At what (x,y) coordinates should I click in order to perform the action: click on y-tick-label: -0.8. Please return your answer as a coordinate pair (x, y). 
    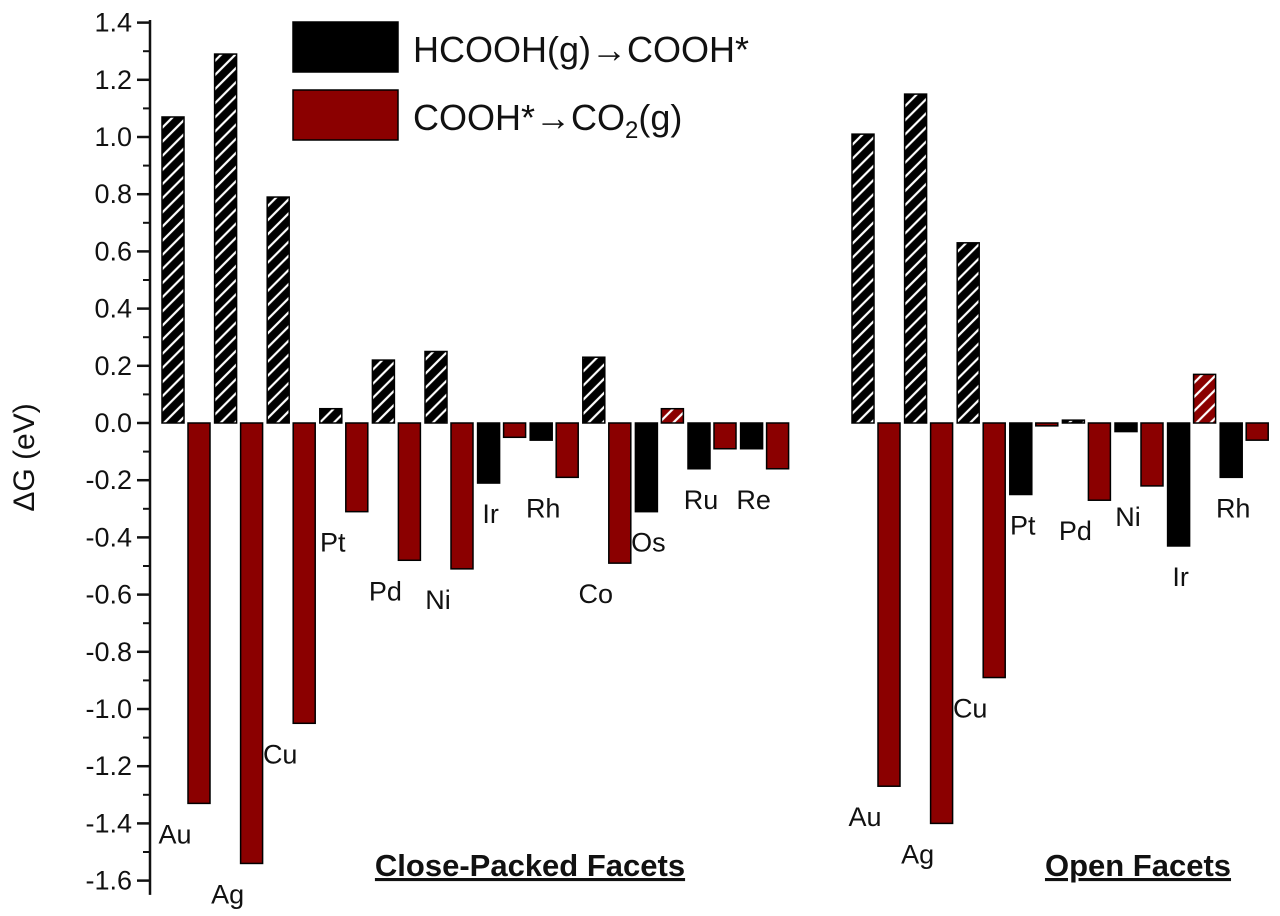
    Looking at the image, I should click on (108, 652).